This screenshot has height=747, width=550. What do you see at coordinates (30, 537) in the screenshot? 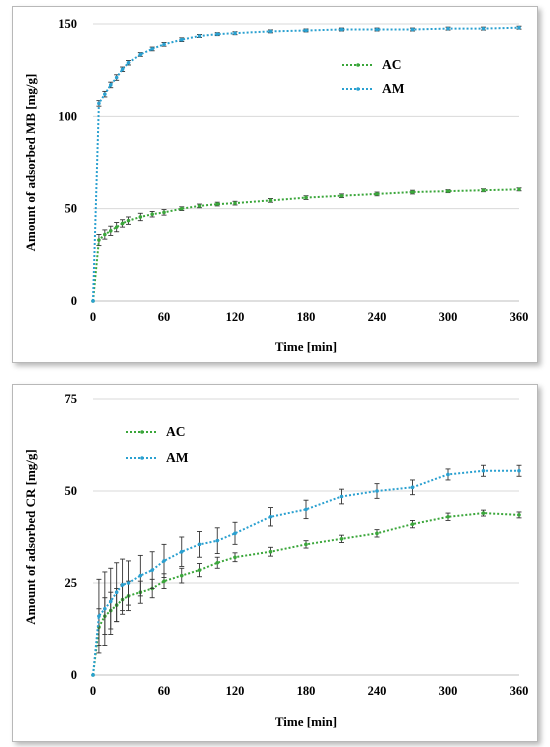
I see `y-axis-title: Amount of adsorbed CR [mg/g]` at bounding box center [30, 537].